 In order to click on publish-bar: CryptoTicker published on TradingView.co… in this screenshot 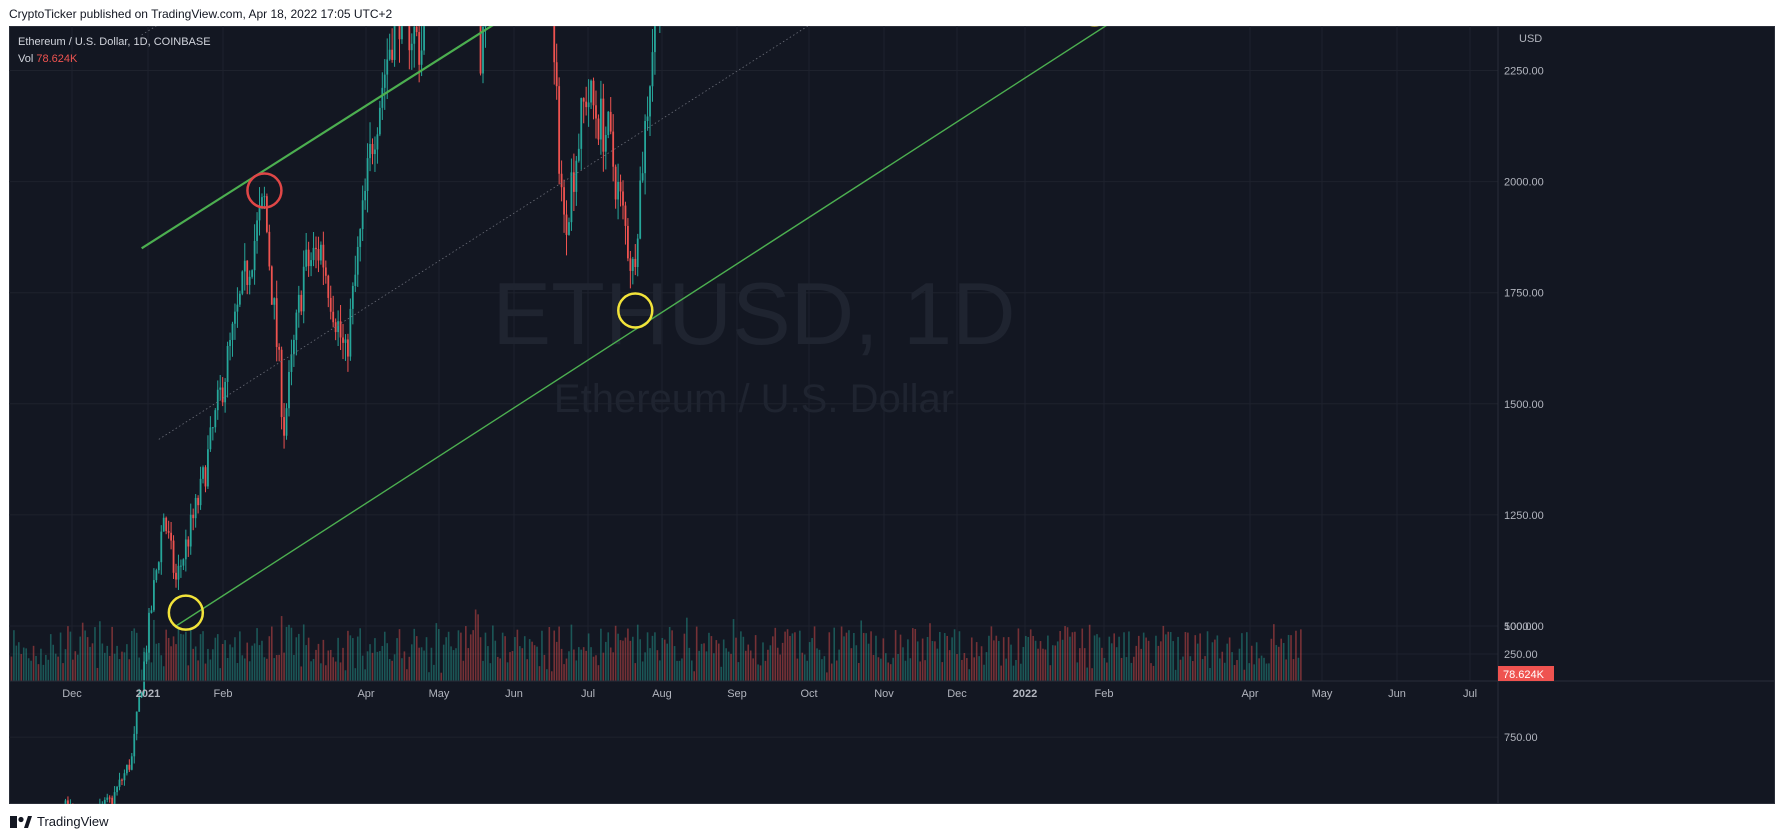, I will do `click(892, 13)`.